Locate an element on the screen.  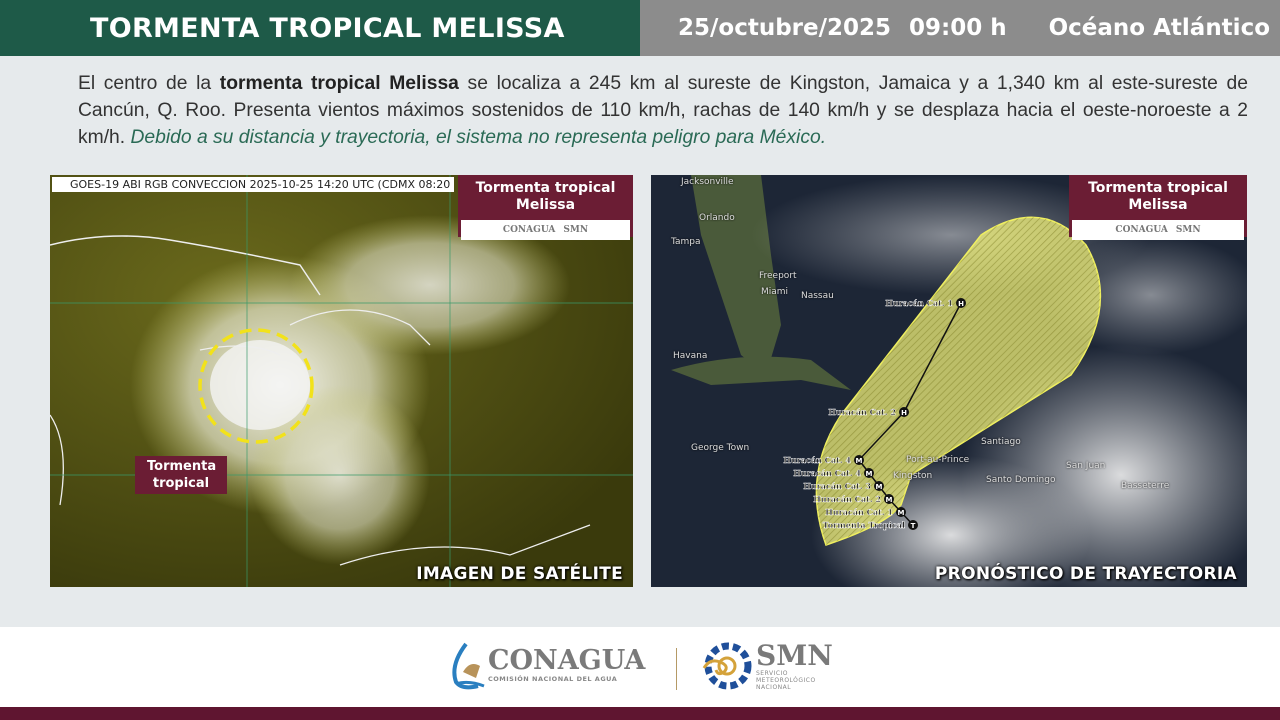
map-label: Nassau is located at coordinates (817, 296).